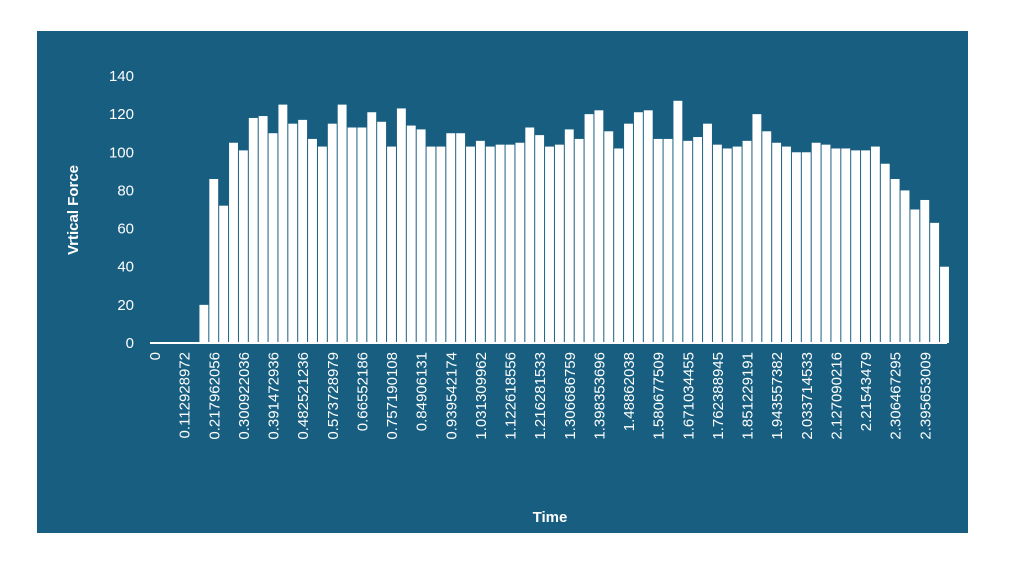  What do you see at coordinates (130, 343) in the screenshot?
I see `y-tick-label: 0` at bounding box center [130, 343].